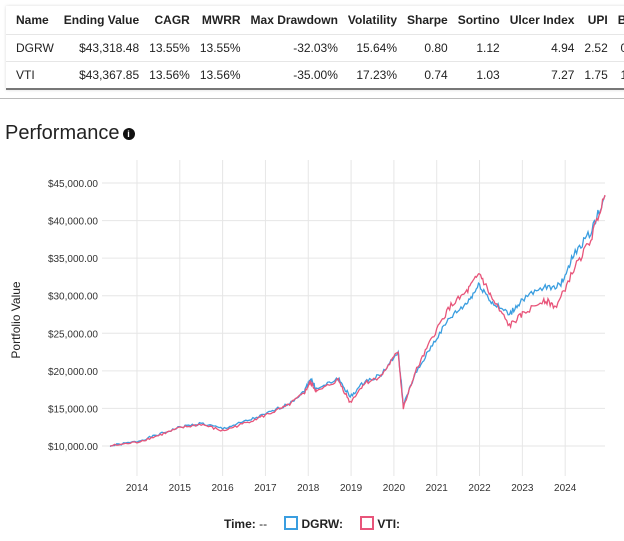 The image size is (624, 541). What do you see at coordinates (522, 488) in the screenshot?
I see `x-tick-label: 2023` at bounding box center [522, 488].